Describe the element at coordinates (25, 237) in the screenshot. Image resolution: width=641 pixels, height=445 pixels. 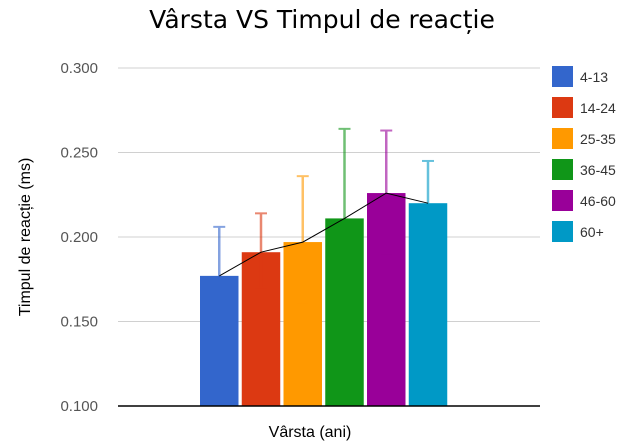
I see `y-axis-label: Timpul de reacție (ms)` at that location.